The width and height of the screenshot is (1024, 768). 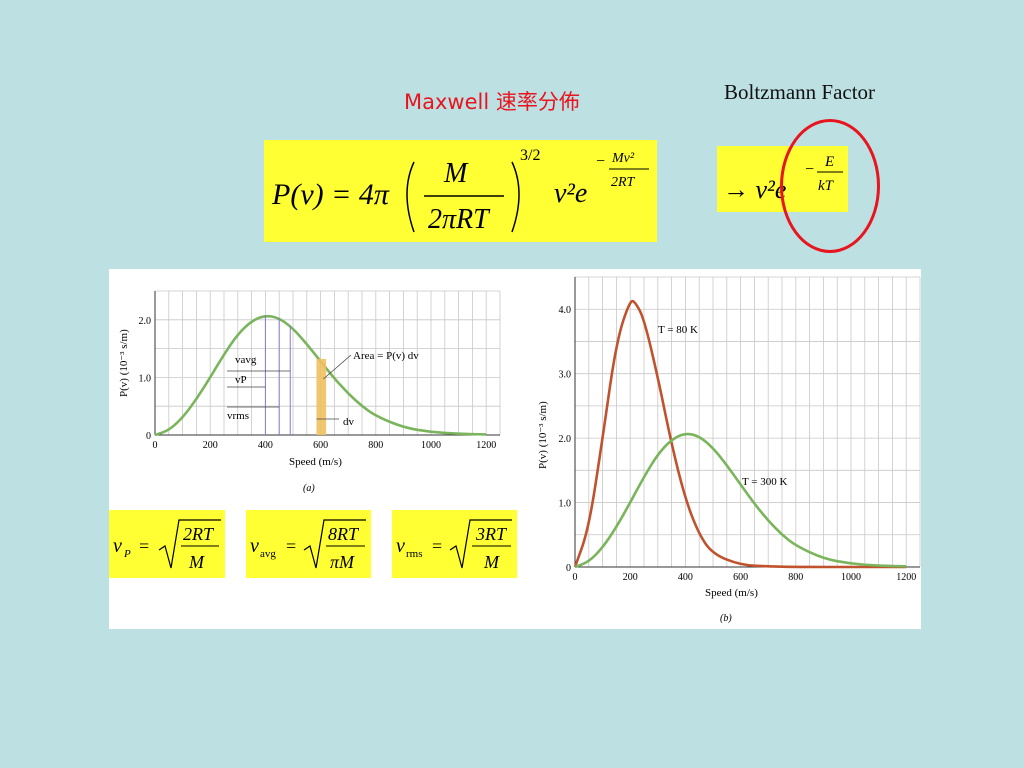 I want to click on chart-a-x-tick: 0, so click(x=155, y=445).